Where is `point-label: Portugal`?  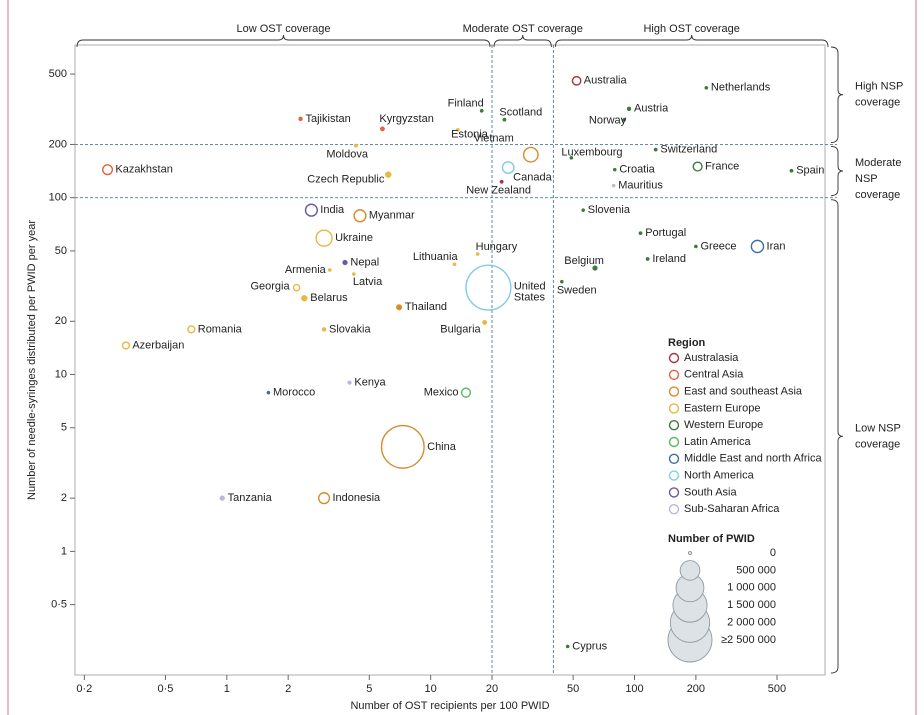 point-label: Portugal is located at coordinates (665, 233).